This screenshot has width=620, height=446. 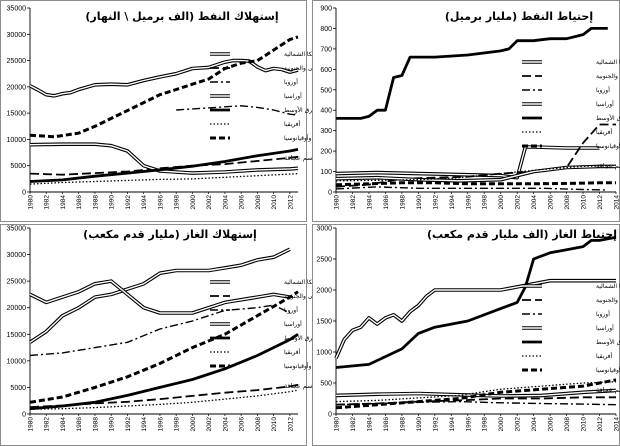 I want to click on y-tick-label: 800, so click(x=326, y=29).